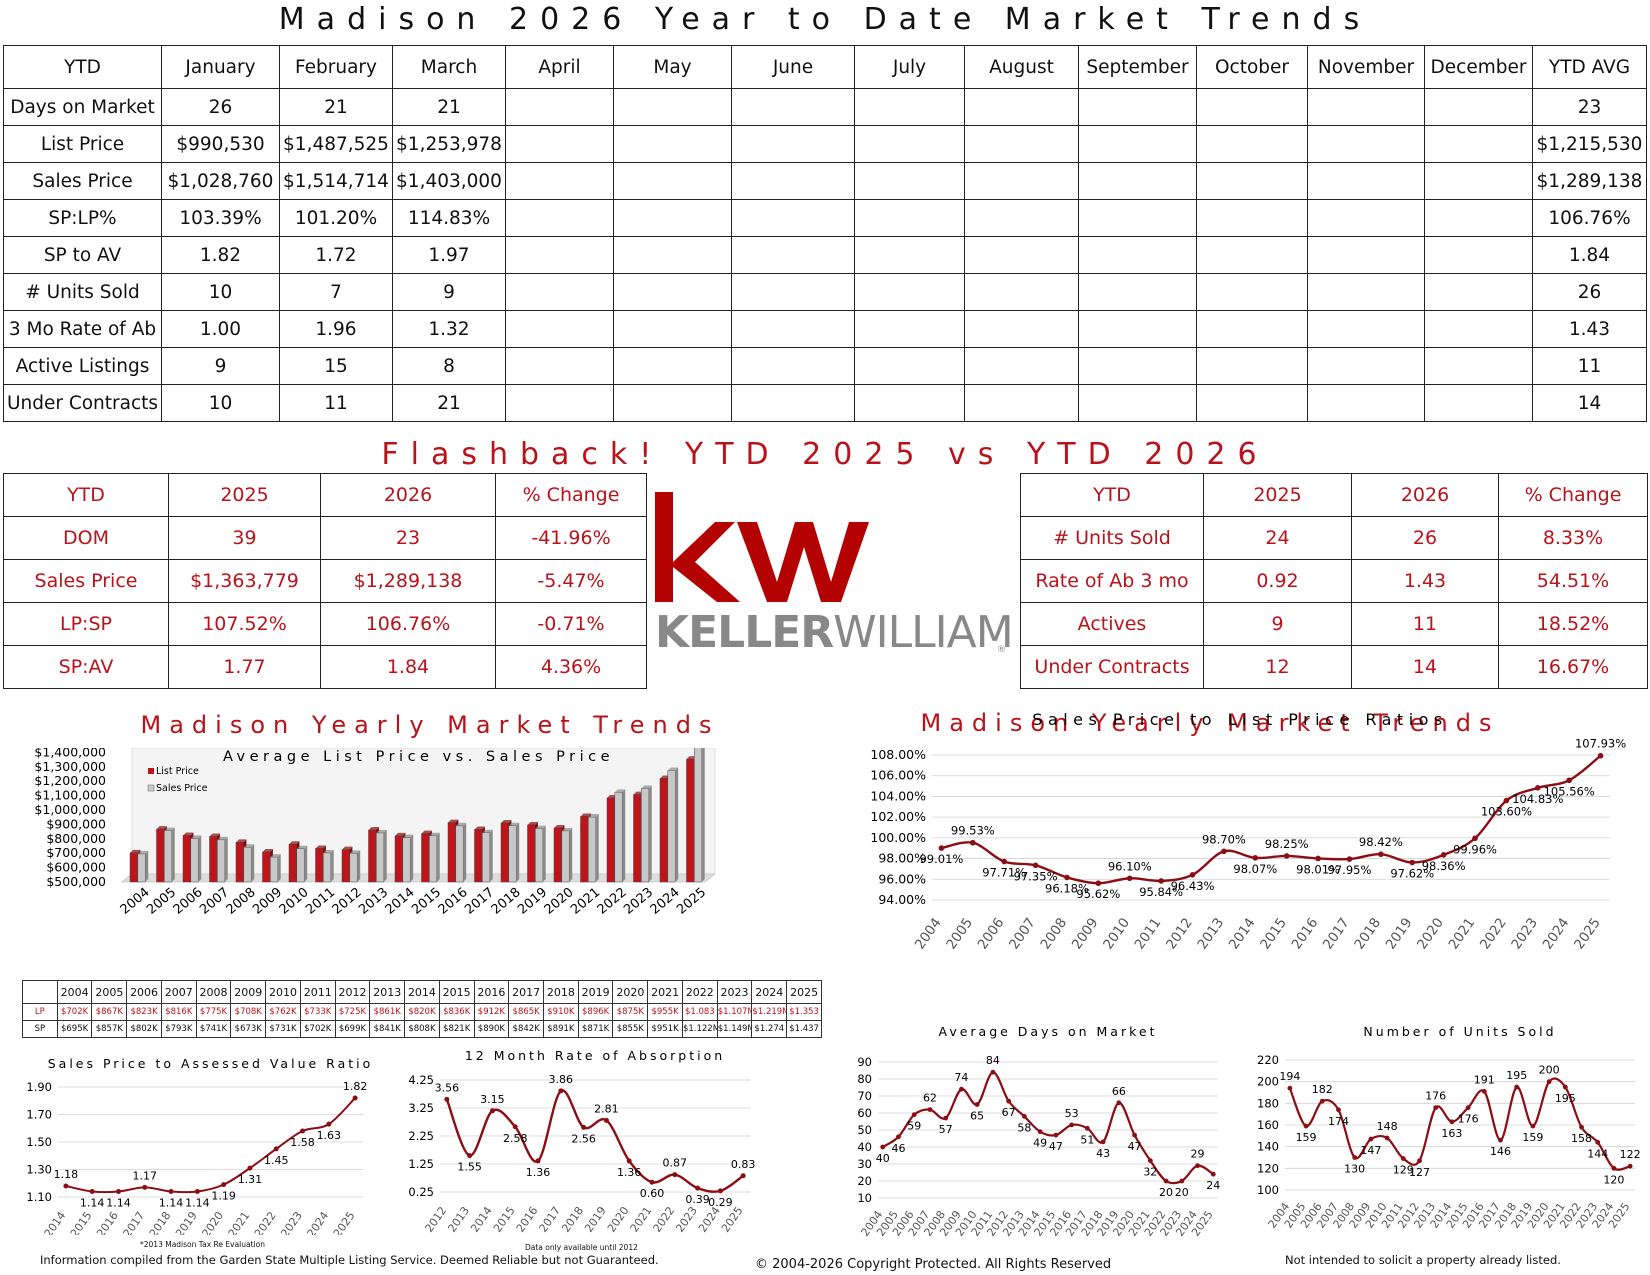 This screenshot has width=1650, height=1275. Describe the element at coordinates (144, 992) in the screenshot. I see `year-cell: 2006` at that location.